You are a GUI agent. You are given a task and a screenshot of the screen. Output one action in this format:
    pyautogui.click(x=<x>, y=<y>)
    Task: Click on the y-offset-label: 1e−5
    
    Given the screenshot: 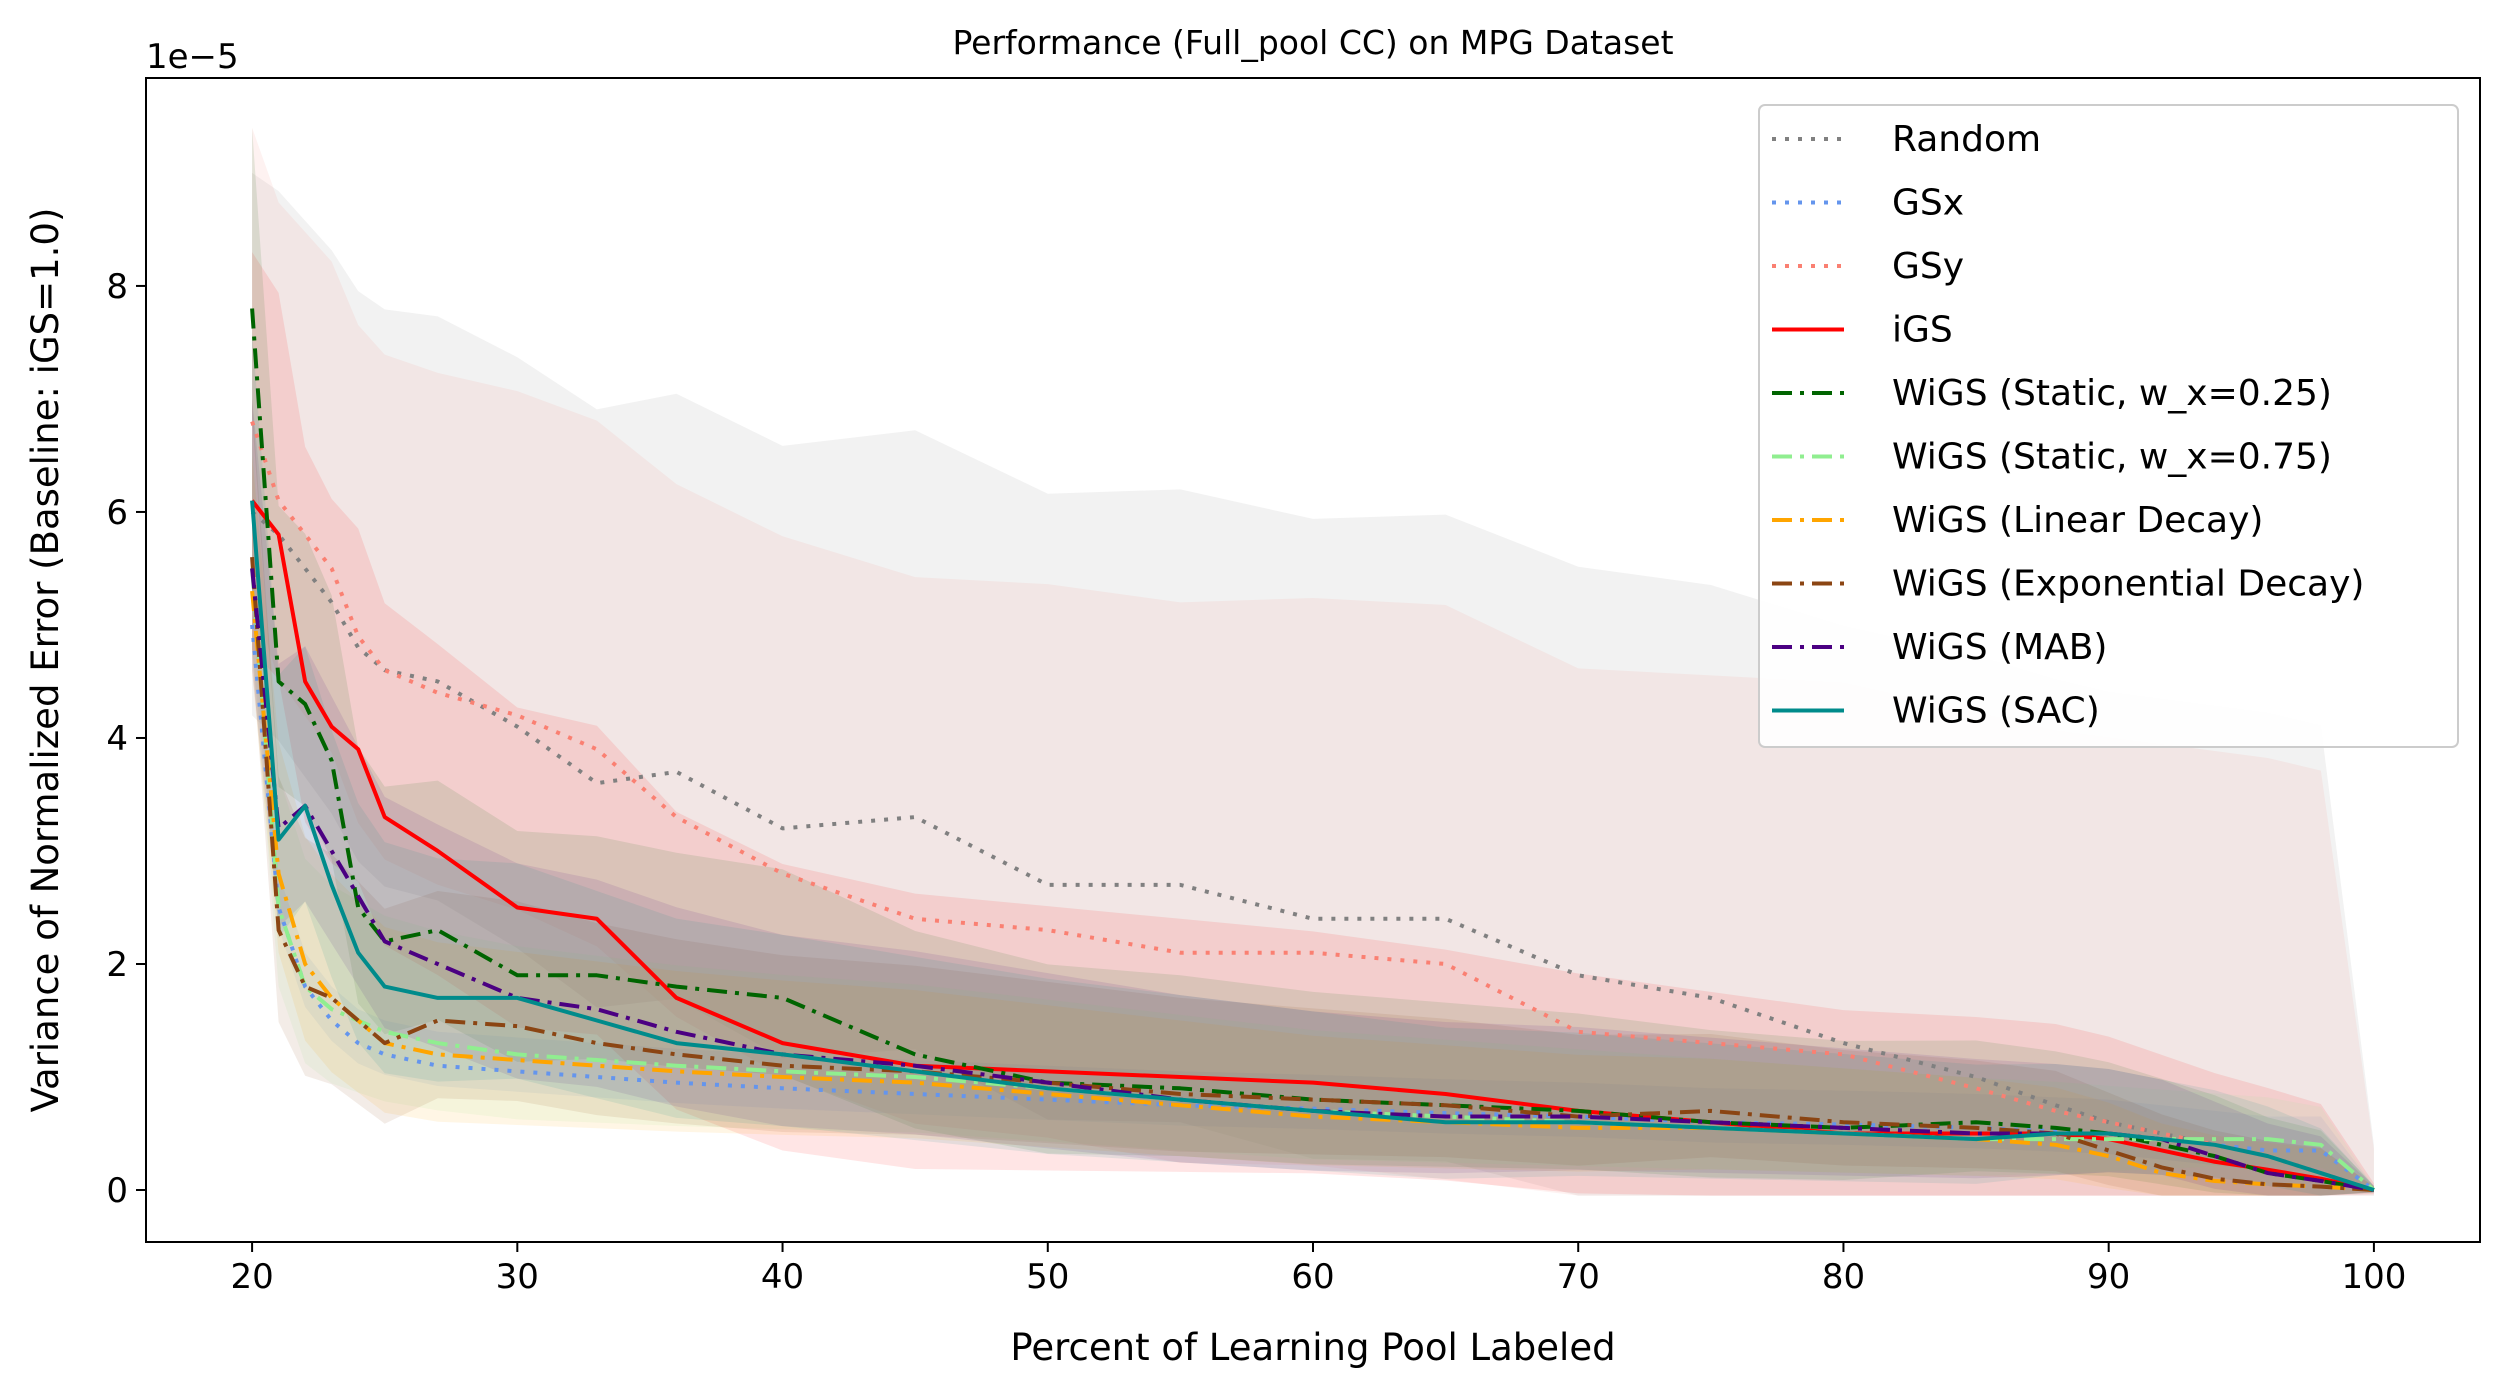 What is the action you would take?
    pyautogui.click(x=192, y=57)
    